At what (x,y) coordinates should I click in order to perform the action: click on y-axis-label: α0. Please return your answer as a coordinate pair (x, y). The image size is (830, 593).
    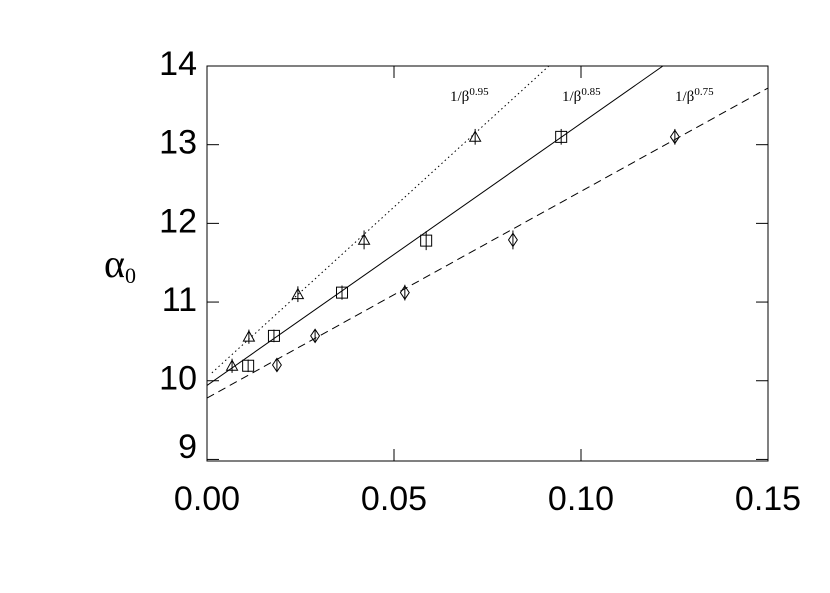
    Looking at the image, I should click on (120, 264).